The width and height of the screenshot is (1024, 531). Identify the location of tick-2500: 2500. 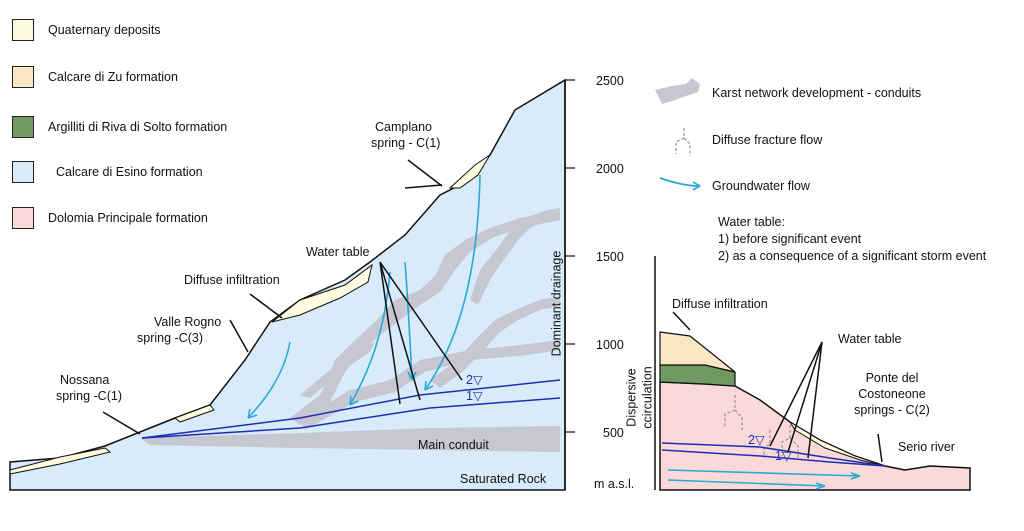
(610, 81).